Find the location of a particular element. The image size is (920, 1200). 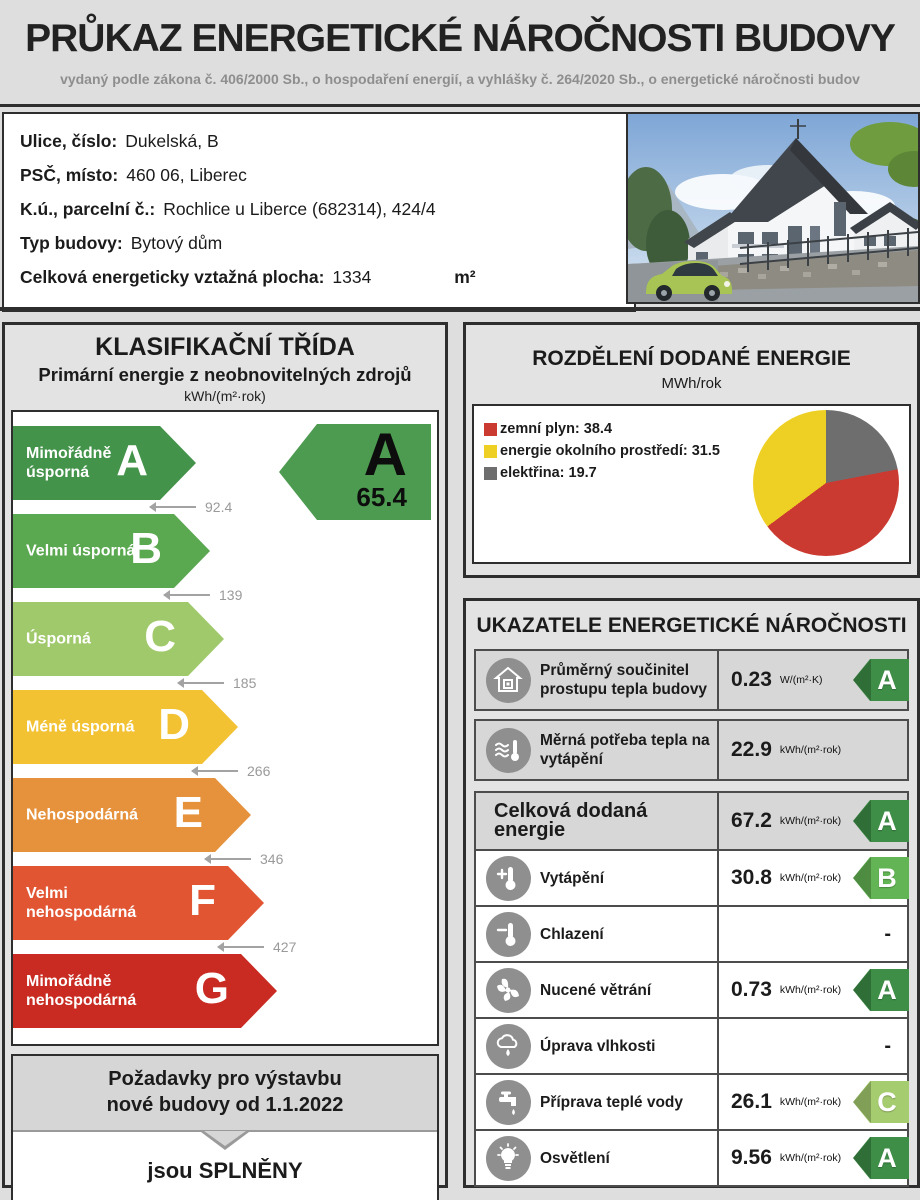

indicator-label: Vytápění is located at coordinates (572, 878).